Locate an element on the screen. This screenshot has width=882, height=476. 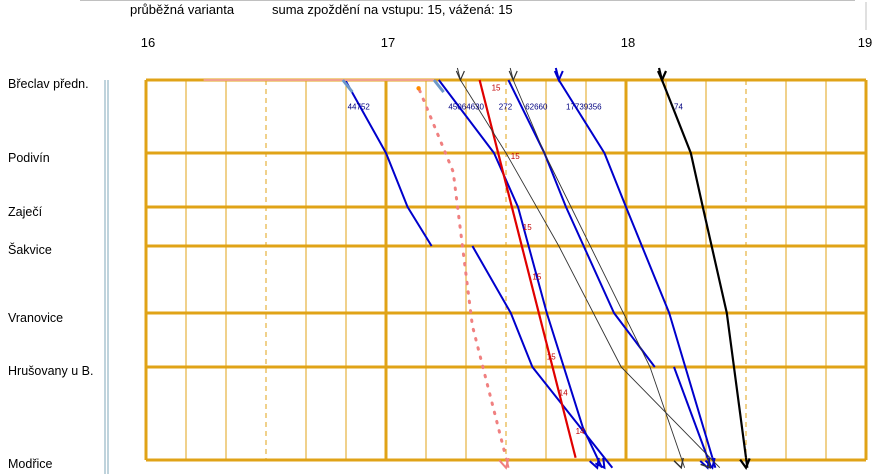
hour-label-19: 19 is located at coordinates (865, 42).